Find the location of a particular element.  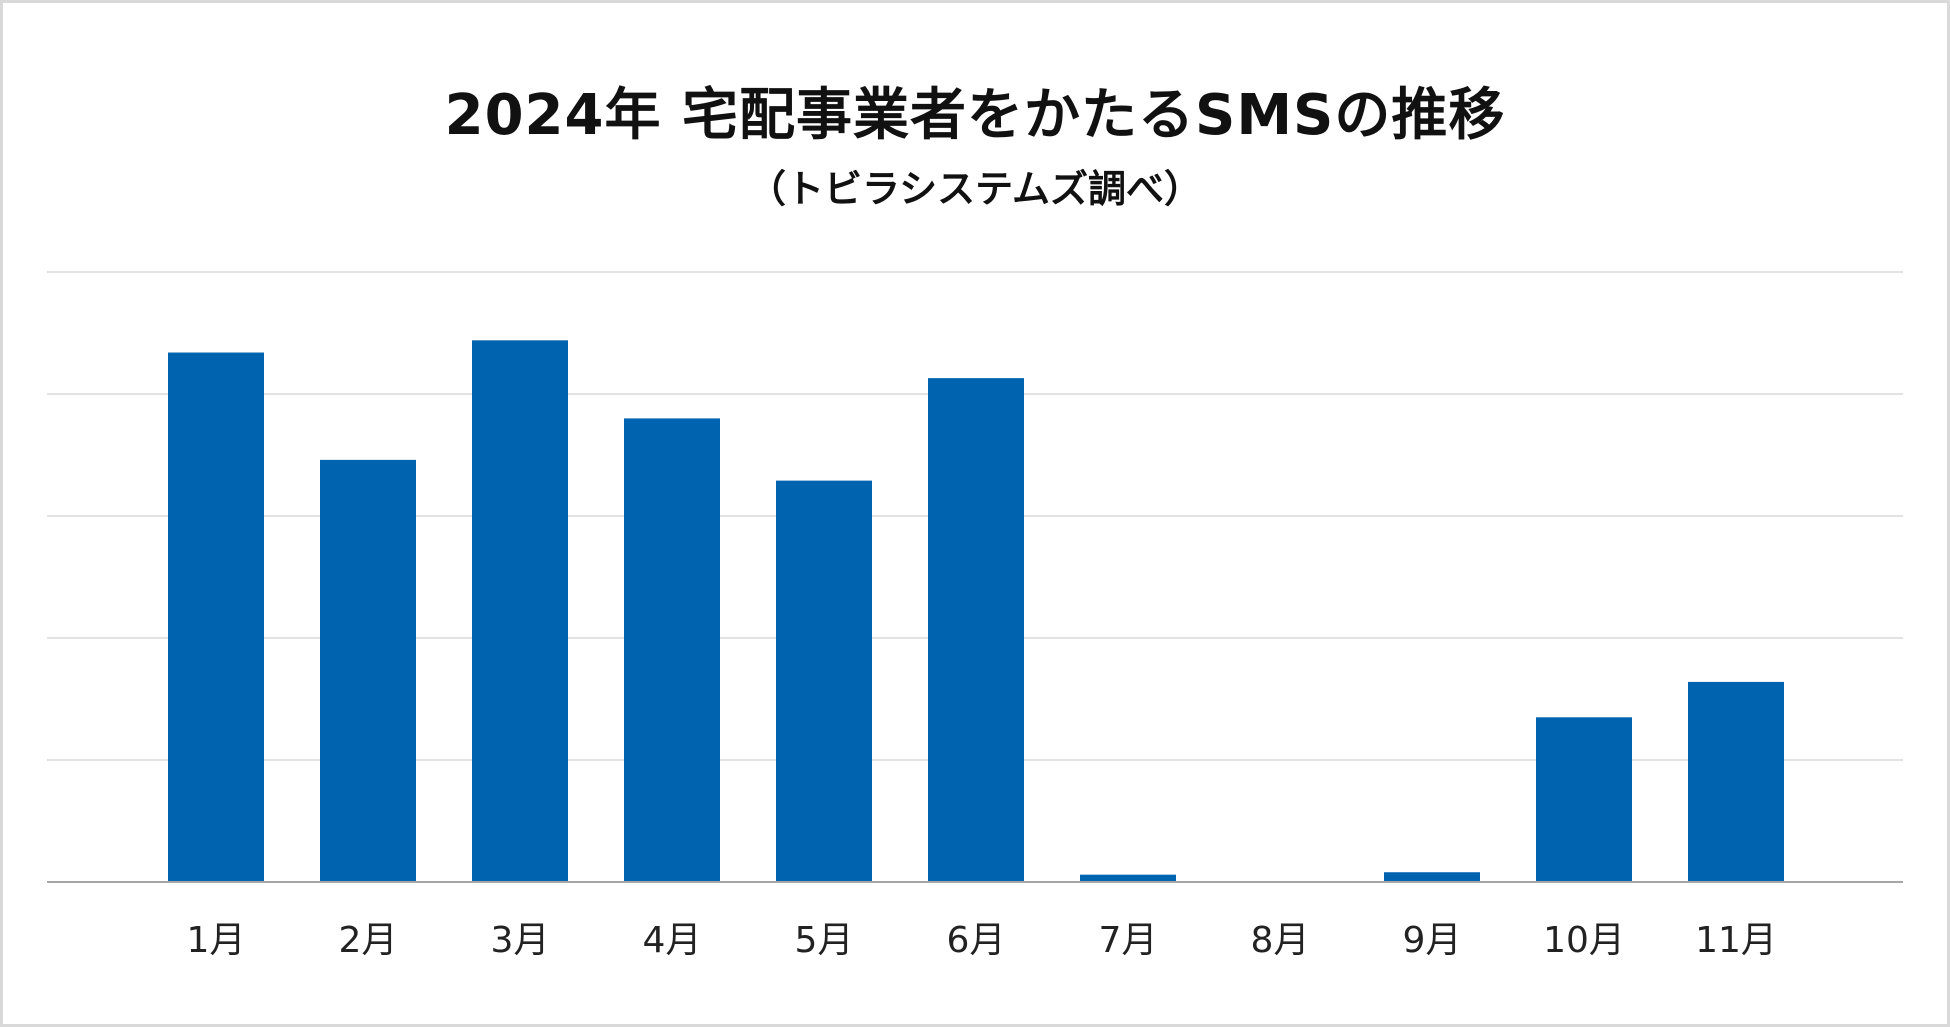

x-tick-label: 10月 is located at coordinates (1584, 940).